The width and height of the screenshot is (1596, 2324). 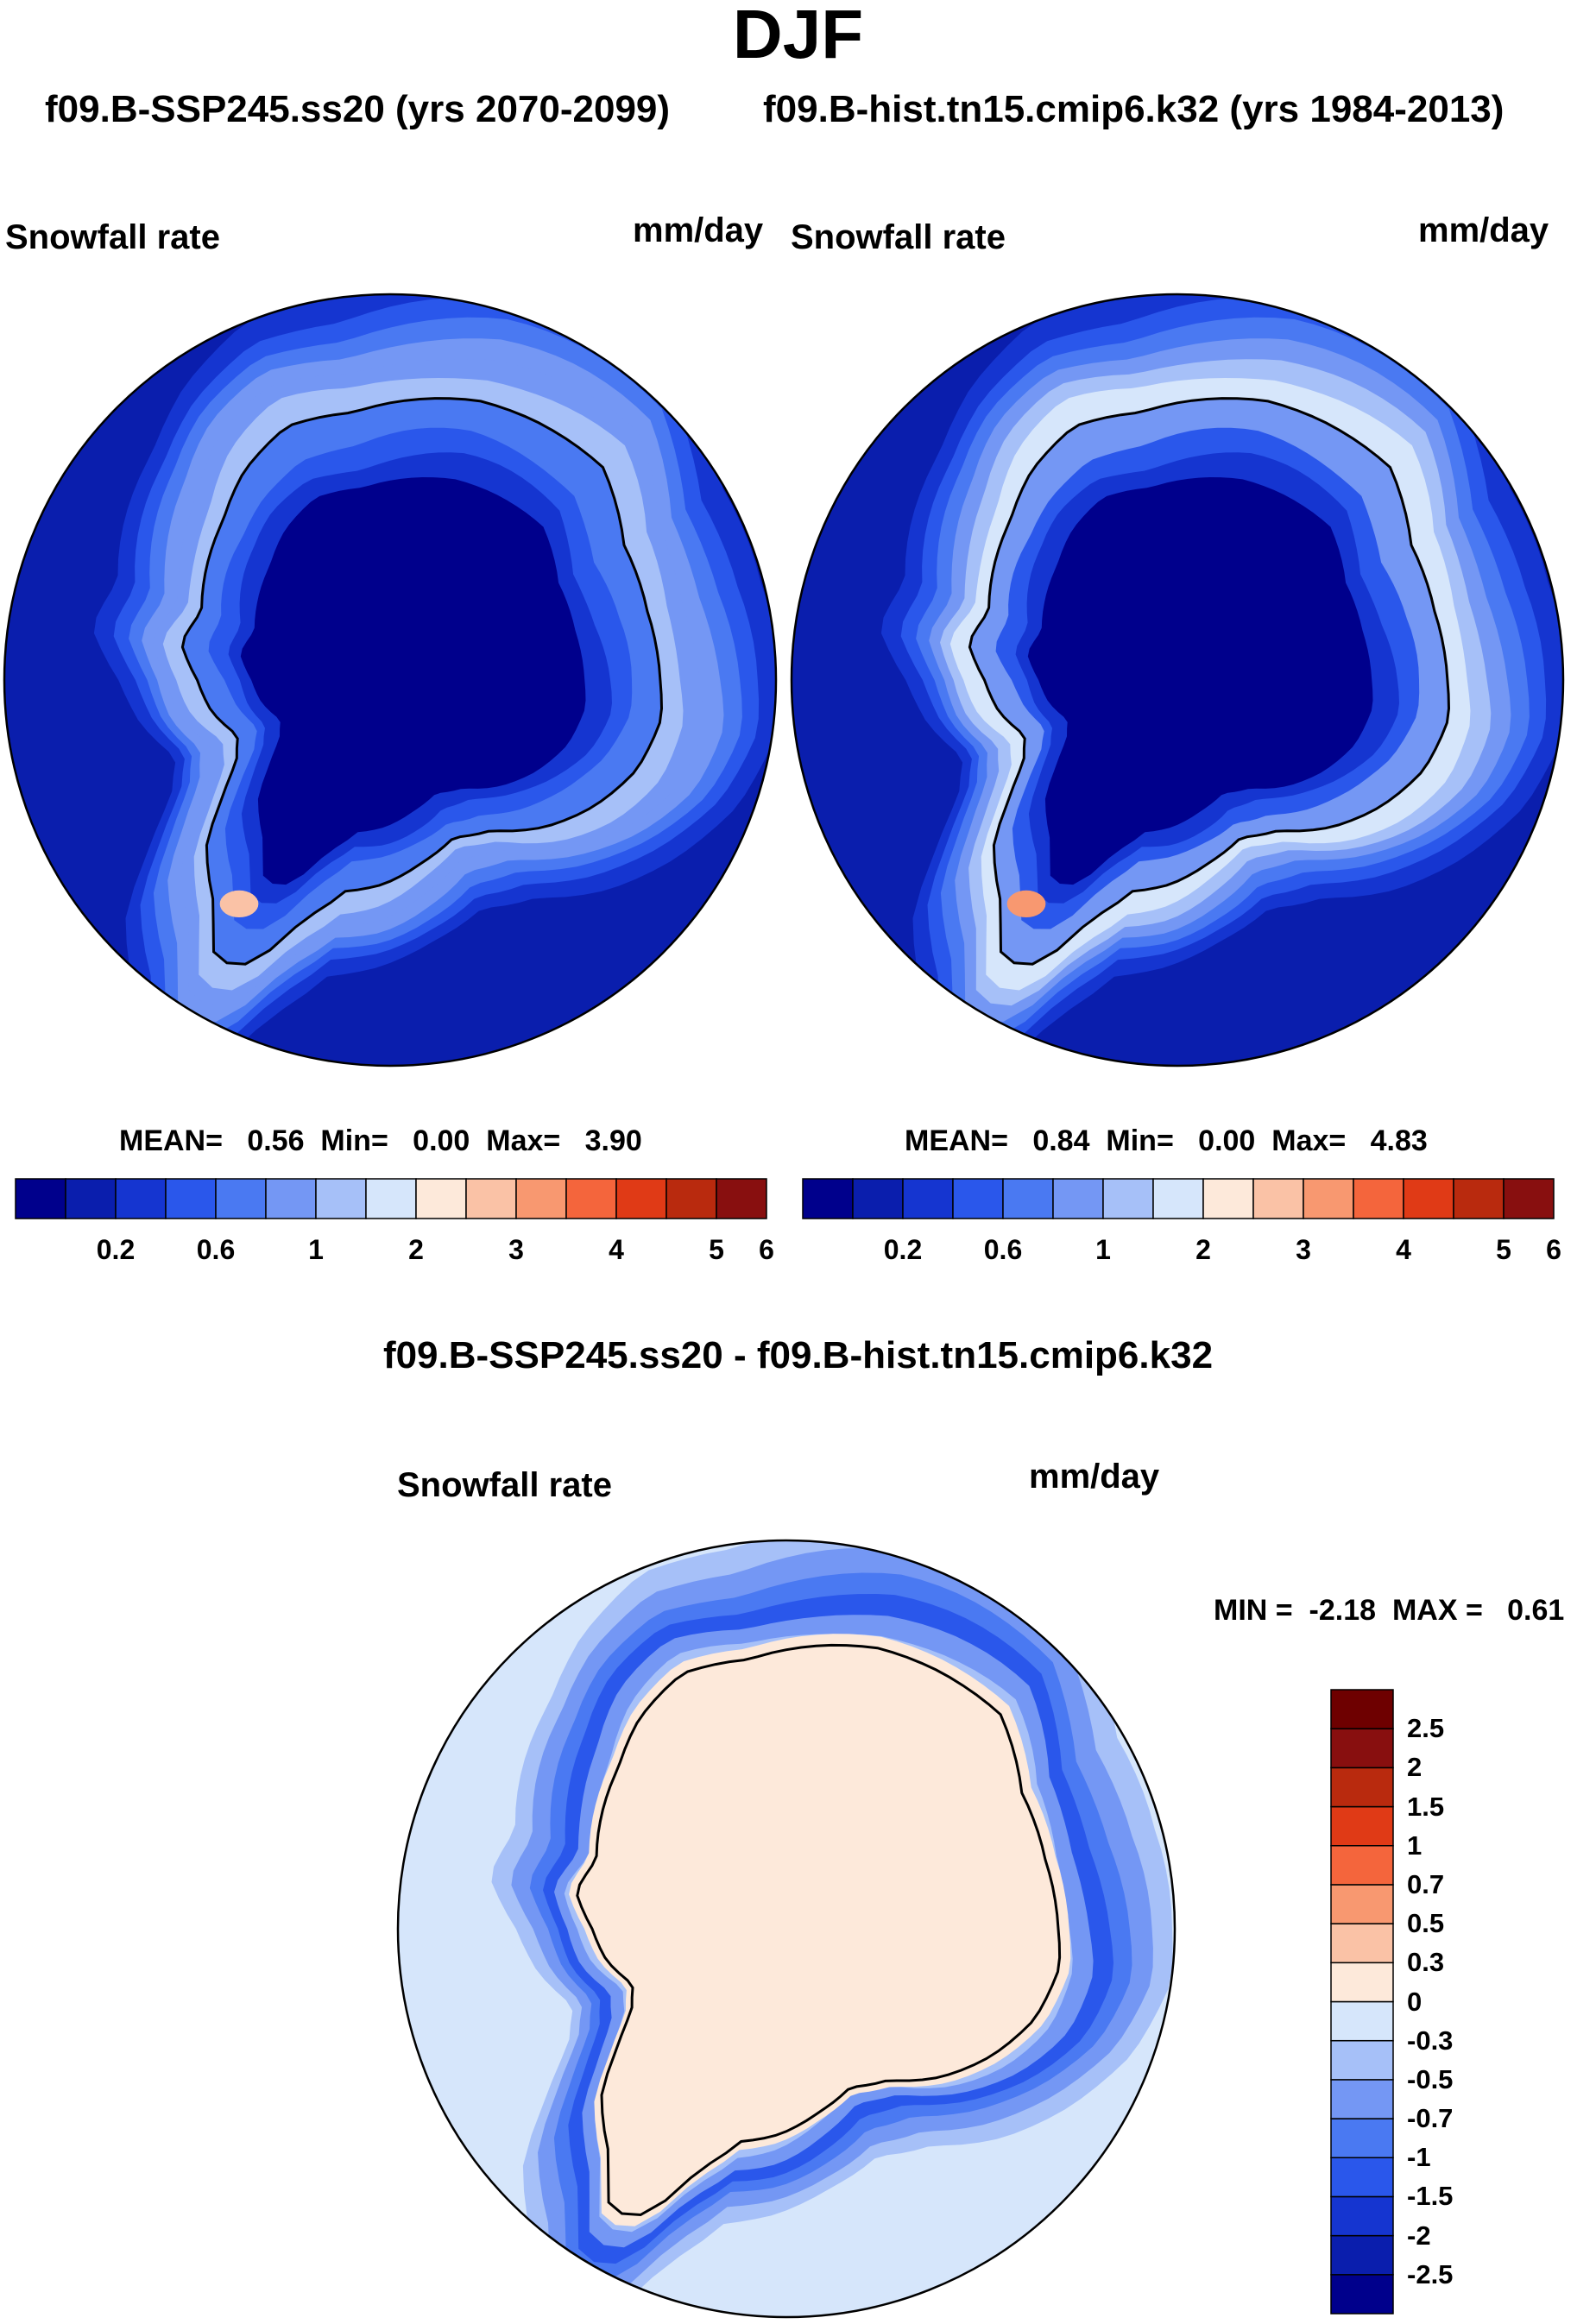 I want to click on panel3-cb-tick: -0.5, so click(x=1430, y=2078).